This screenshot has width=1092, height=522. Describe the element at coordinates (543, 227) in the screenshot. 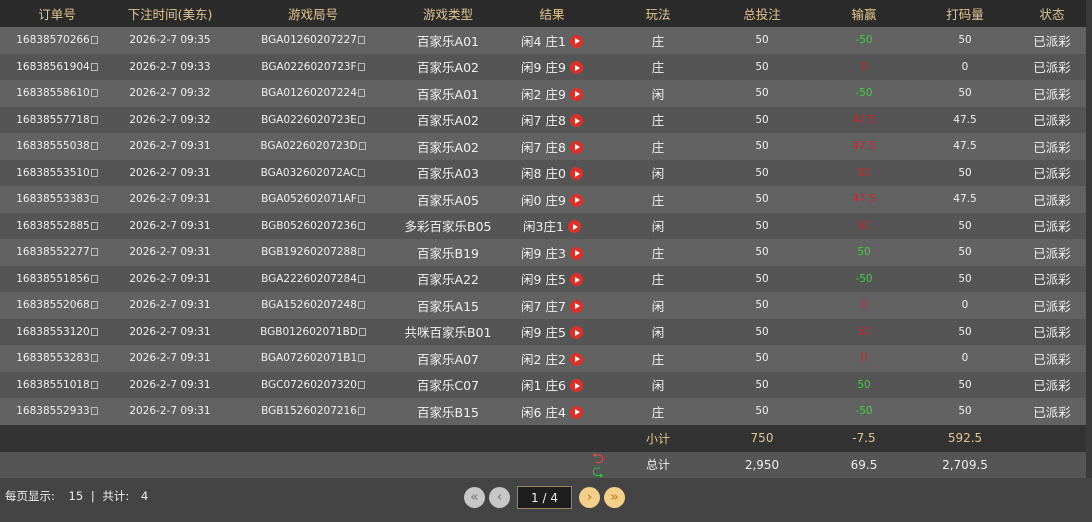

I see `result: 闲3庄1` at that location.